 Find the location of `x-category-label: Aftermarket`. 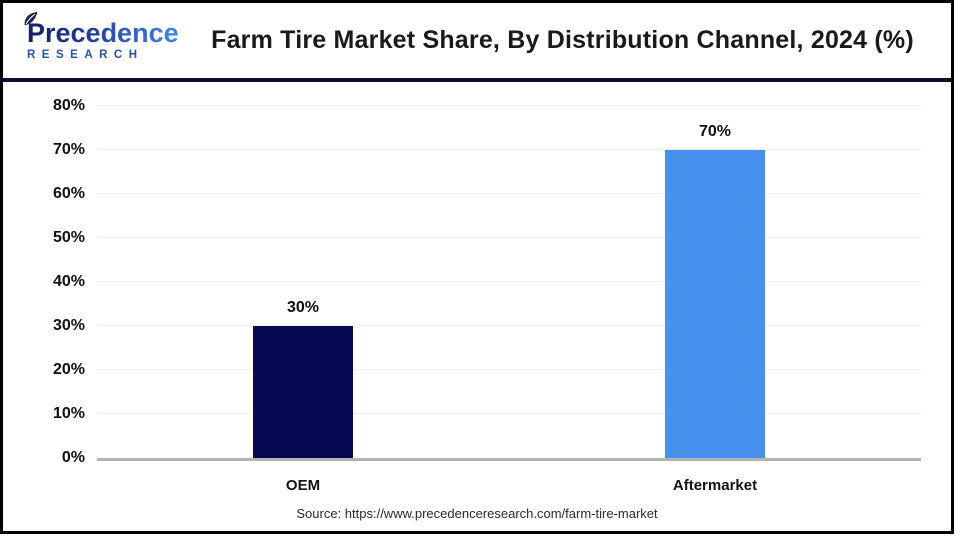

x-category-label: Aftermarket is located at coordinates (715, 485).